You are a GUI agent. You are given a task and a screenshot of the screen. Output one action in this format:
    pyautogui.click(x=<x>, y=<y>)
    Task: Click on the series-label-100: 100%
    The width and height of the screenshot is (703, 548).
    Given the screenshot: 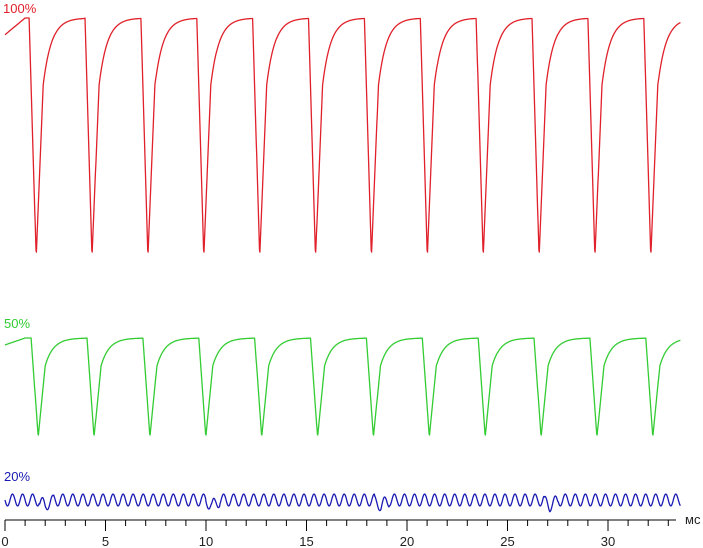 What is the action you would take?
    pyautogui.click(x=20, y=8)
    